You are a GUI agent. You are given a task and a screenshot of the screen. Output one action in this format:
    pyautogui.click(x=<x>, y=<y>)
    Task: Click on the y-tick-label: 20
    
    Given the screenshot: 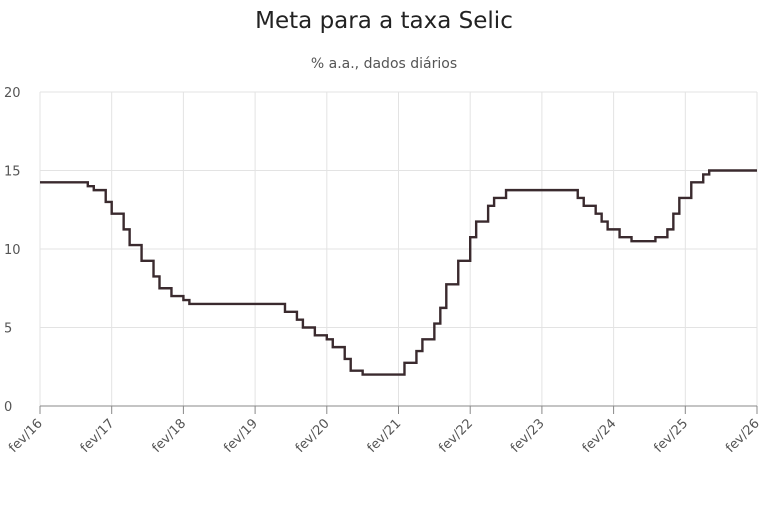 What is the action you would take?
    pyautogui.click(x=12, y=93)
    